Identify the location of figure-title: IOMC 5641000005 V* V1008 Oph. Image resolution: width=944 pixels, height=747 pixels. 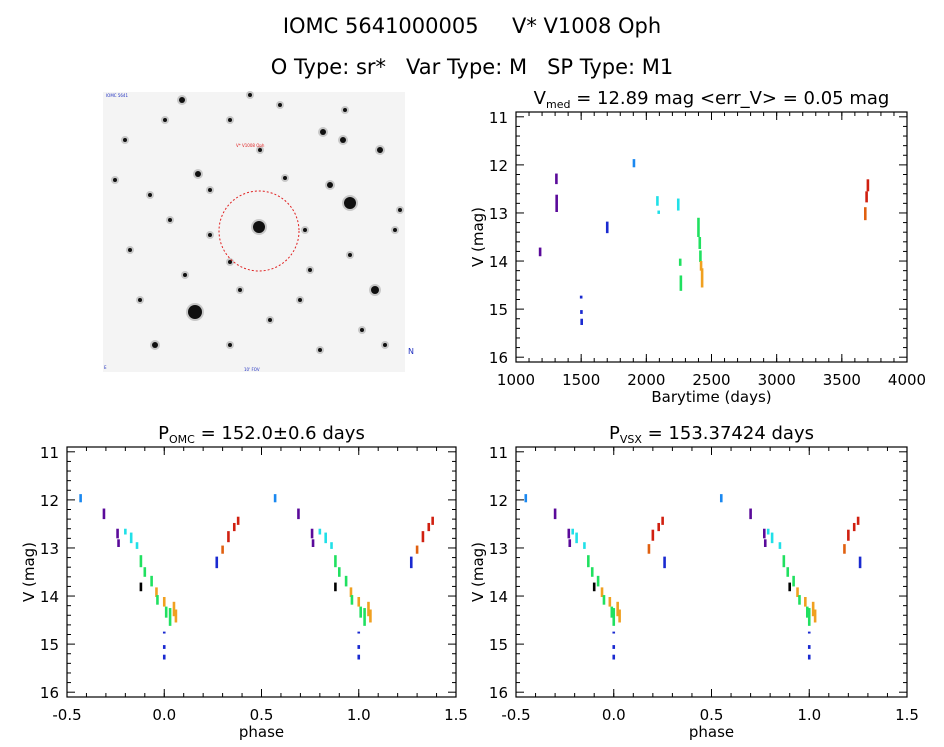
(472, 26).